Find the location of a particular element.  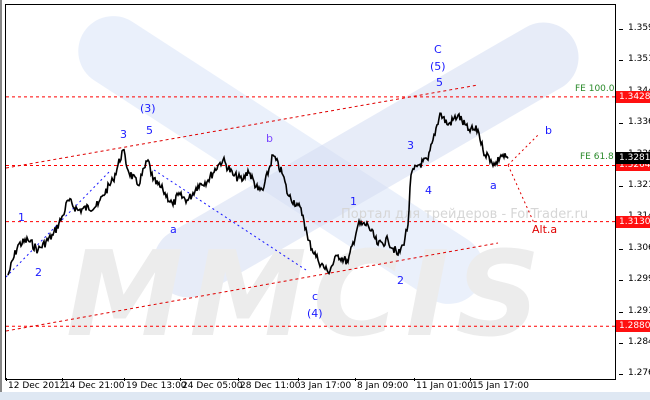

level-price-label: 1.2880 is located at coordinates (633, 326).